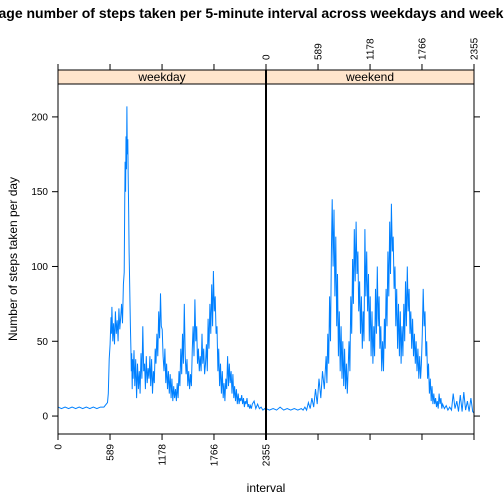  What do you see at coordinates (43, 342) in the screenshot?
I see `y-tick-label: 50` at bounding box center [43, 342].